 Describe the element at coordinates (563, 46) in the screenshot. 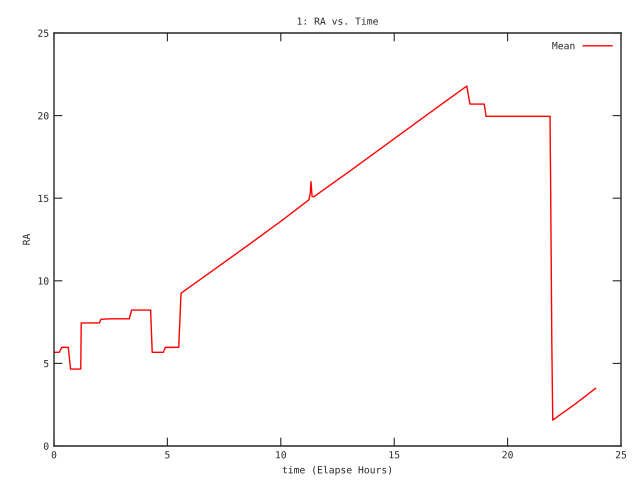

I see `legend-label: Mean` at that location.